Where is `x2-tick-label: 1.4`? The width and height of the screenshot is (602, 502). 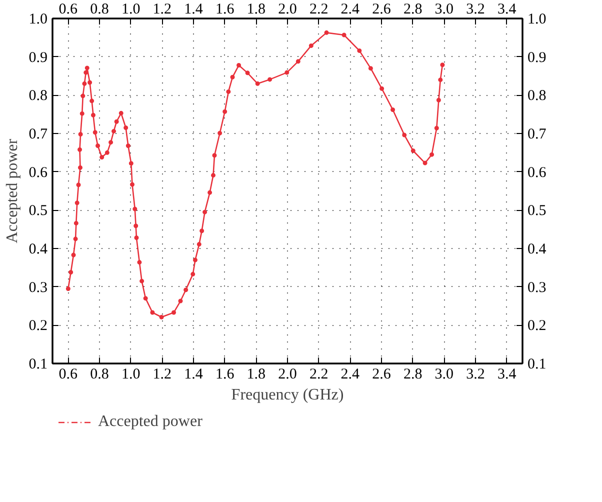
x2-tick-label: 1.4 is located at coordinates (194, 374).